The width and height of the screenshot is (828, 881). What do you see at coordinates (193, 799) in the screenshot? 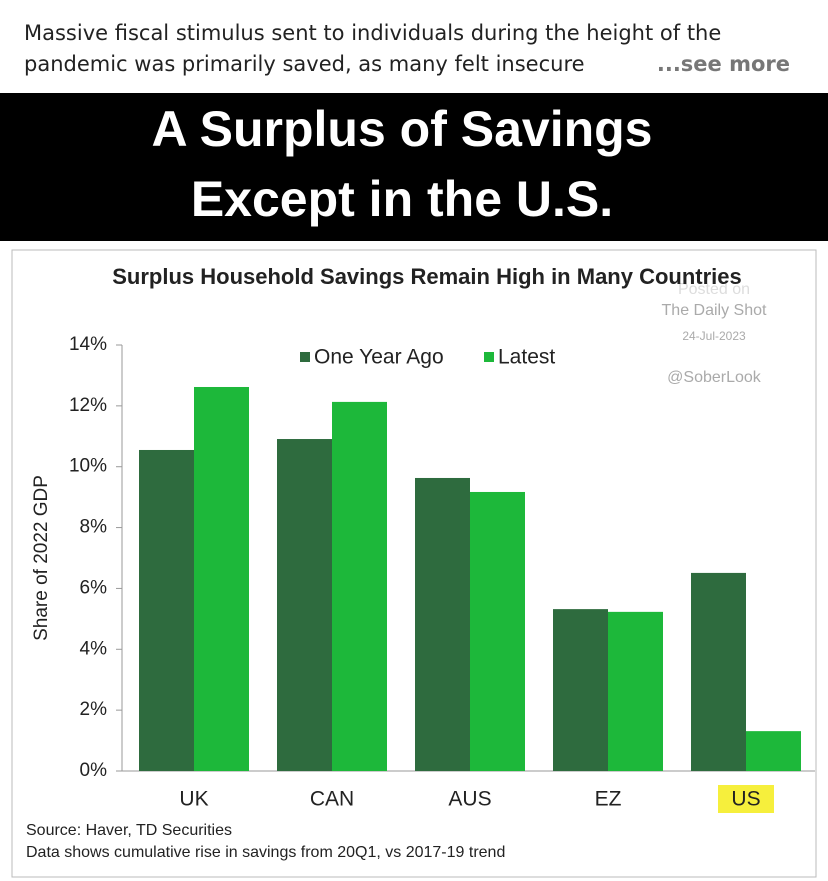
I see `x-tick-label: UK` at bounding box center [193, 799].